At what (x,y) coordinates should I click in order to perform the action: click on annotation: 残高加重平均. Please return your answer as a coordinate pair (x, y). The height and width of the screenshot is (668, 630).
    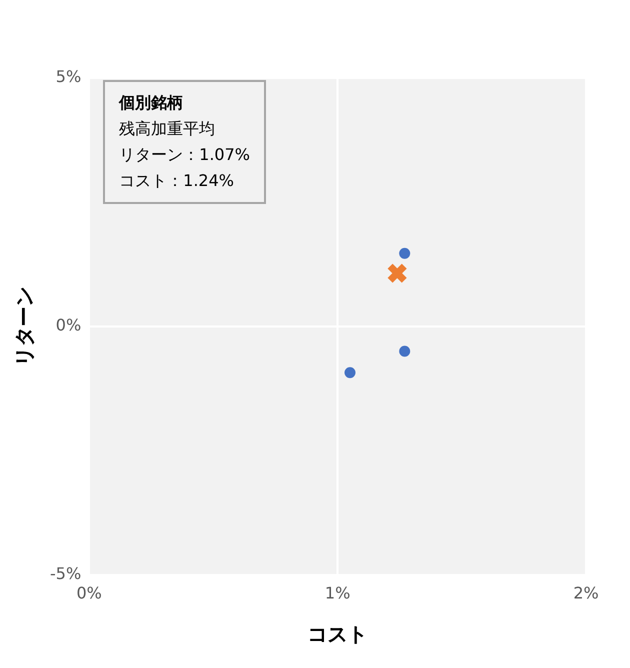
    Looking at the image, I should click on (167, 129).